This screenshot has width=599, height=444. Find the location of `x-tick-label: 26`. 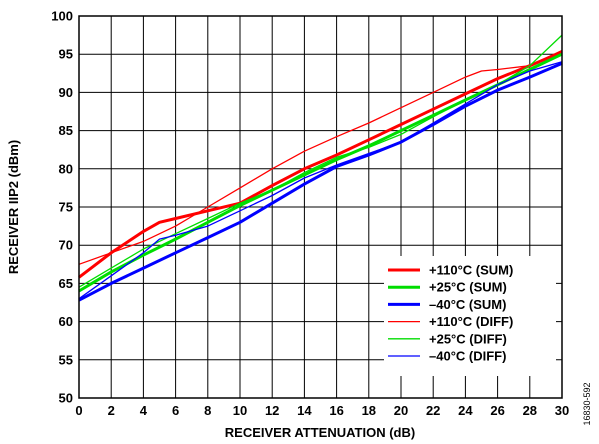

x-tick-label: 26 is located at coordinates (497, 410).